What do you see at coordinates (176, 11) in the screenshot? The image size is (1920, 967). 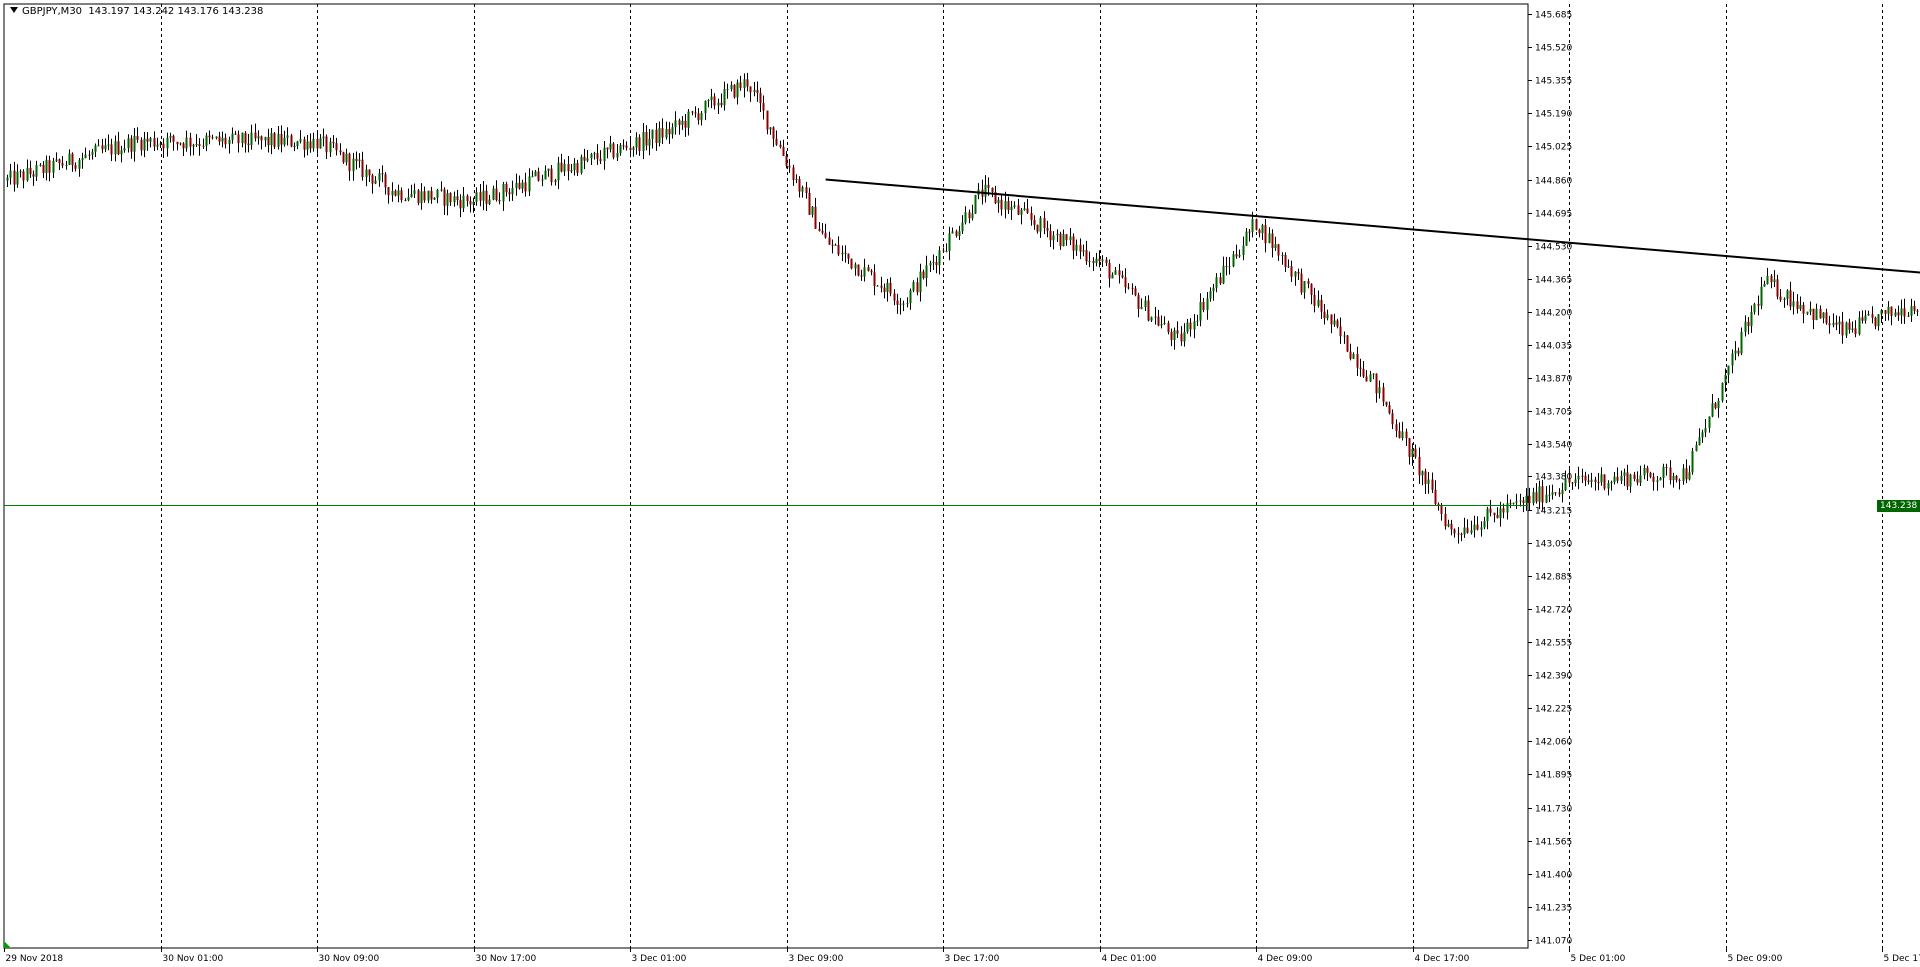 I see `ohlc-readout: 143.197 143.242 143.176 143.238` at bounding box center [176, 11].